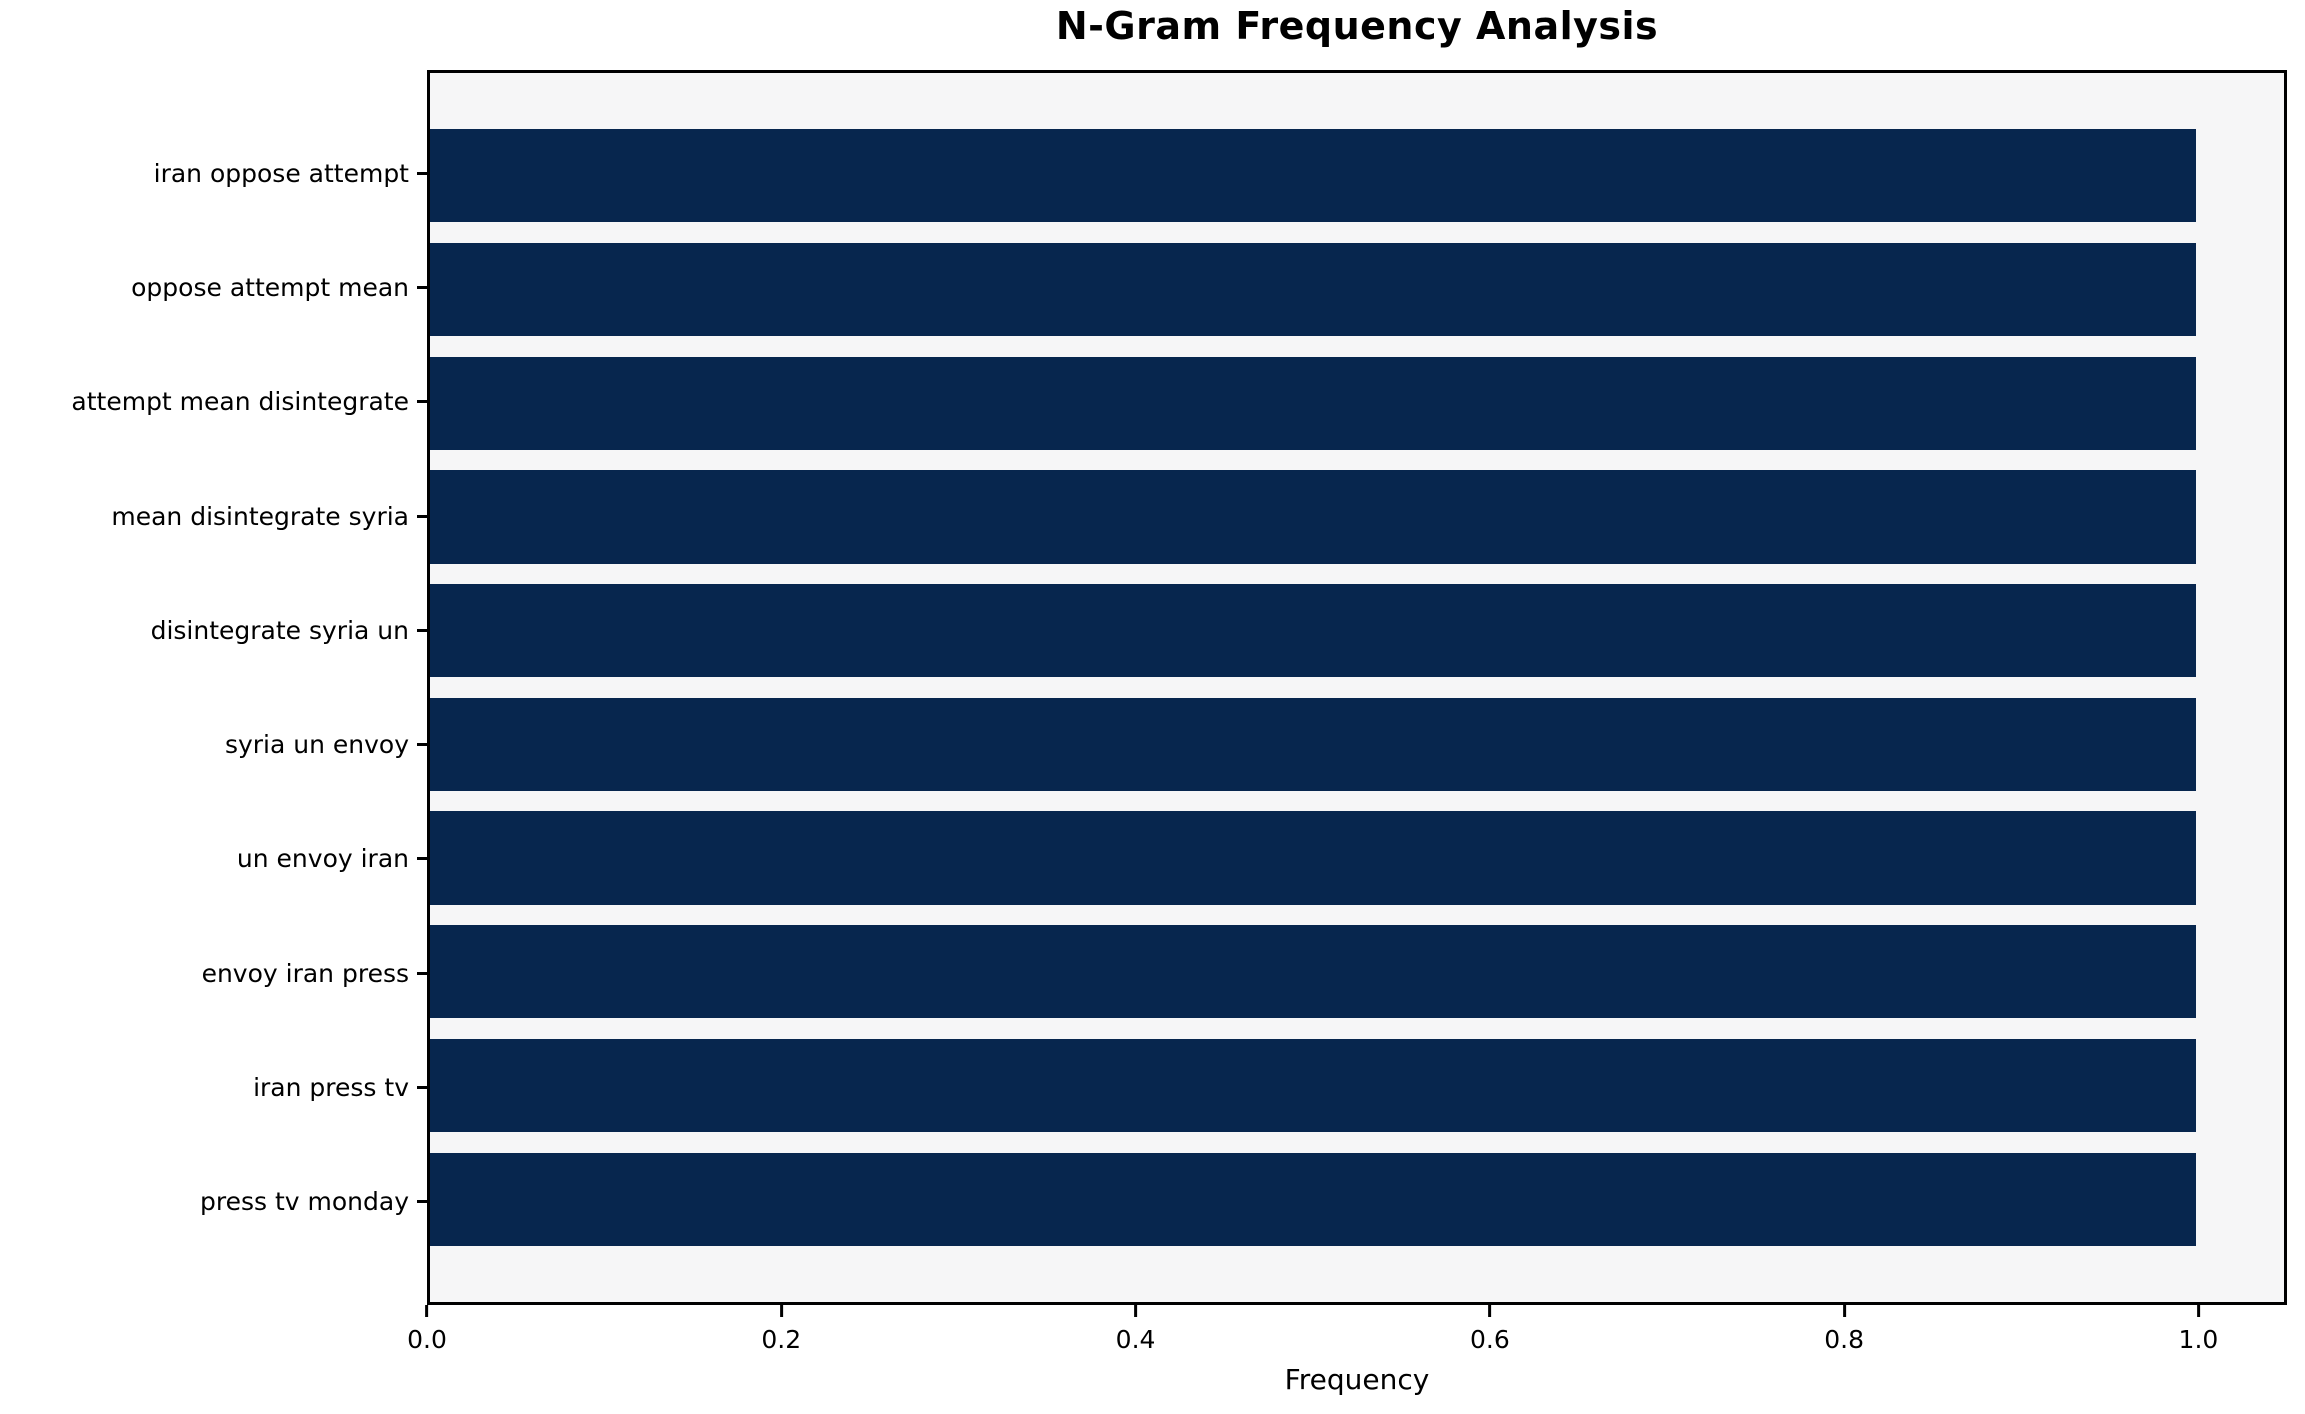 The image size is (2305, 1414). What do you see at coordinates (316, 745) in the screenshot?
I see `y-tick-label: syria un envoy` at bounding box center [316, 745].